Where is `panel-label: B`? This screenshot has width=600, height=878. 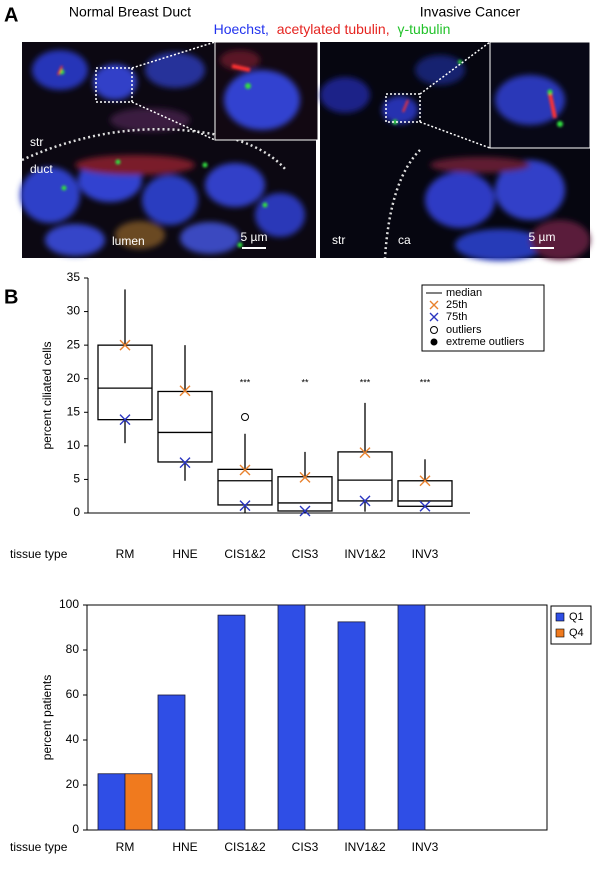 panel-label: B is located at coordinates (11, 297).